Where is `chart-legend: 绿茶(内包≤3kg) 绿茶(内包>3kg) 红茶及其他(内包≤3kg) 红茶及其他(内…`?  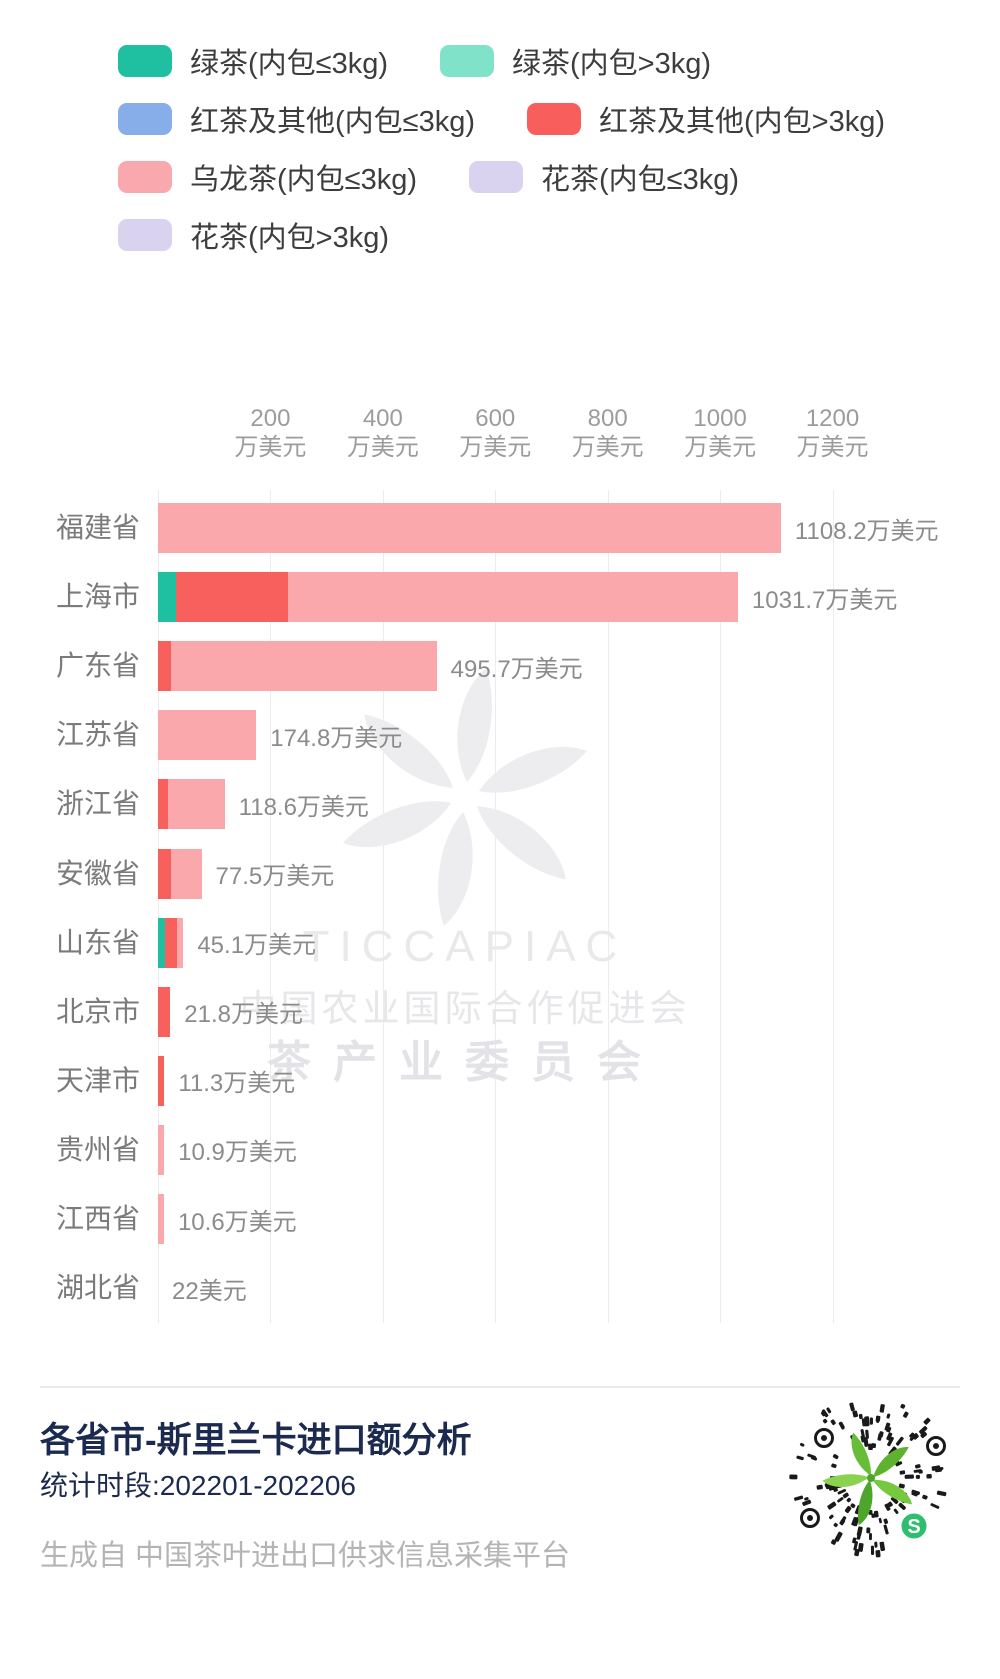
chart-legend: 绿茶(内包≤3kg) 绿茶(内包>3kg) 红茶及其他(内包≤3kg) 红茶及其他(内… is located at coordinates (559, 160).